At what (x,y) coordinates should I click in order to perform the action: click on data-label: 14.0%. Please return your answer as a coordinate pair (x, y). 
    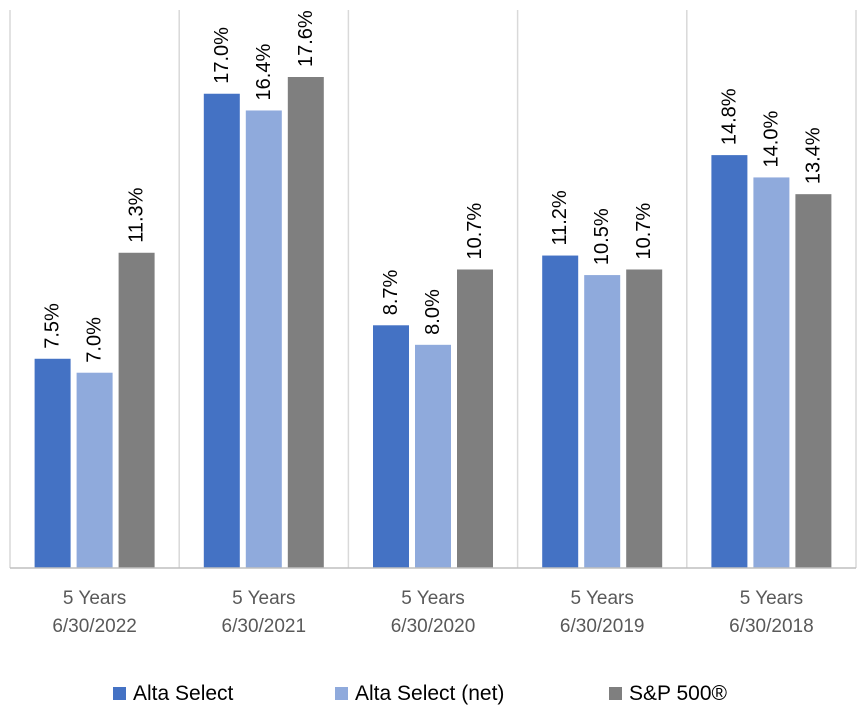
    Looking at the image, I should click on (771, 139).